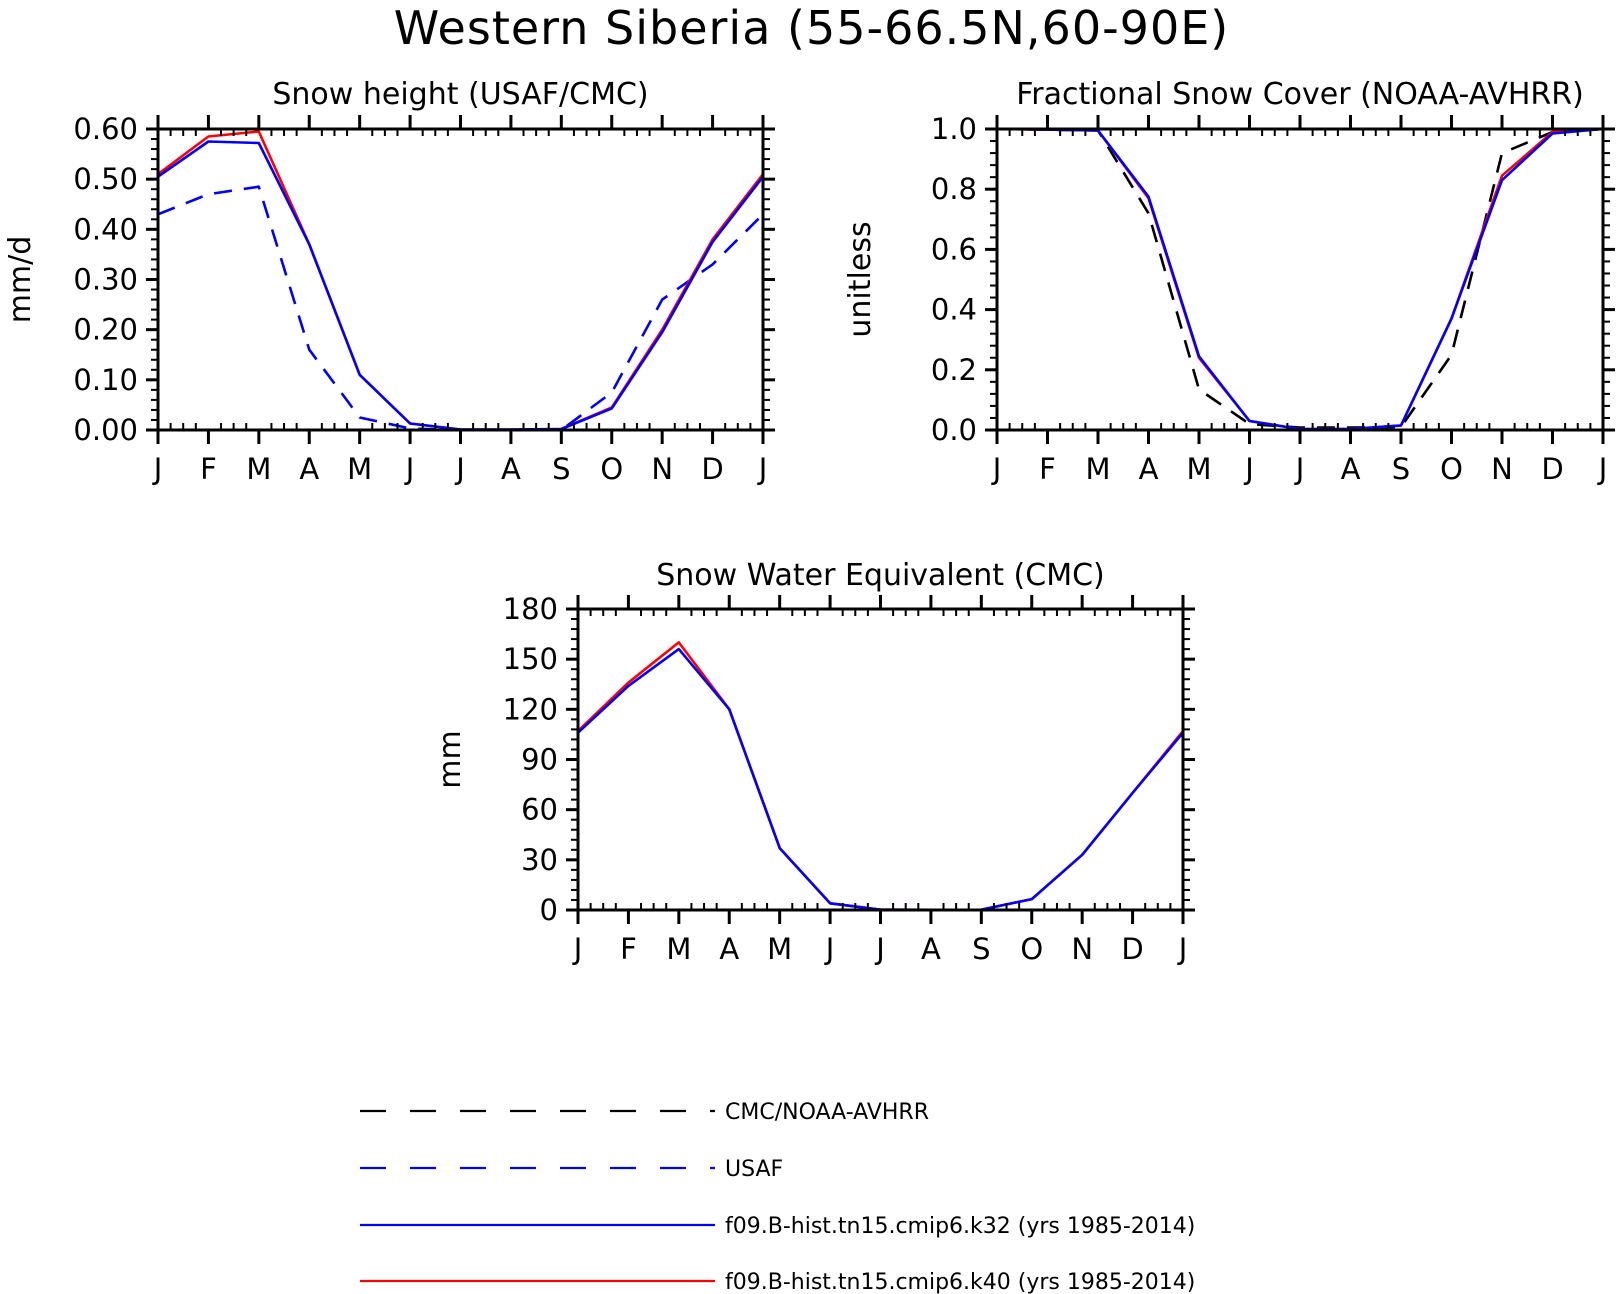 The height and width of the screenshot is (1294, 1623). Describe the element at coordinates (954, 370) in the screenshot. I see `y-tick-label: 0.2` at that location.